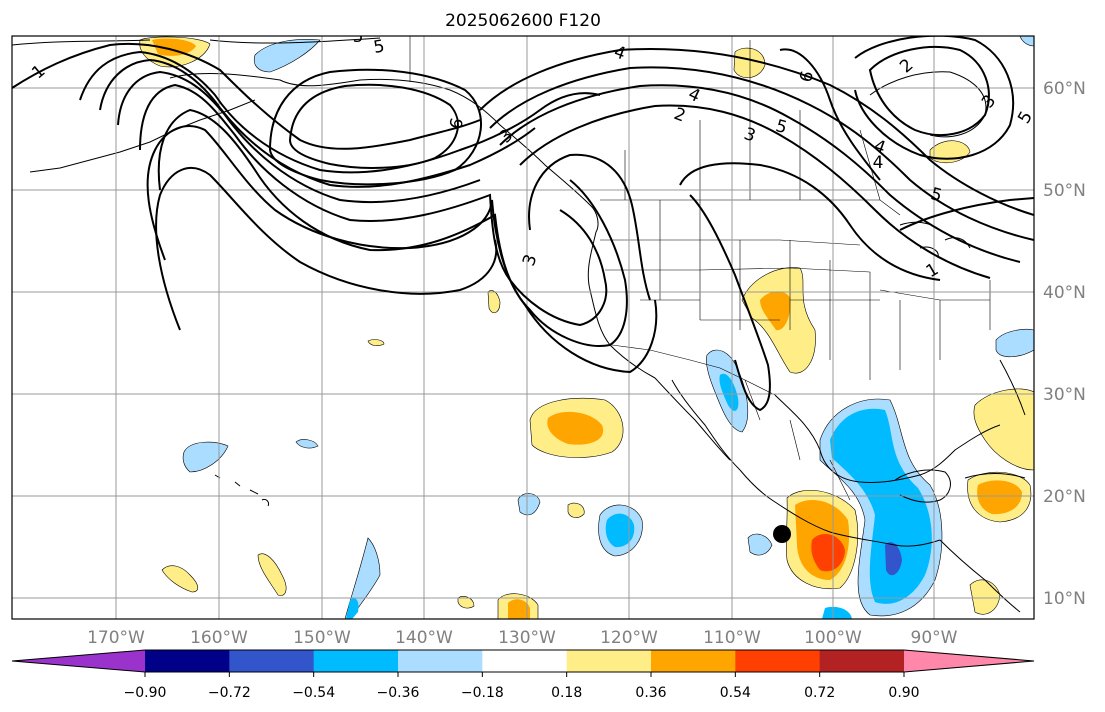 The image size is (1105, 712). What do you see at coordinates (142, 136) in the screenshot?
I see `aleutian-chain` at bounding box center [142, 136].